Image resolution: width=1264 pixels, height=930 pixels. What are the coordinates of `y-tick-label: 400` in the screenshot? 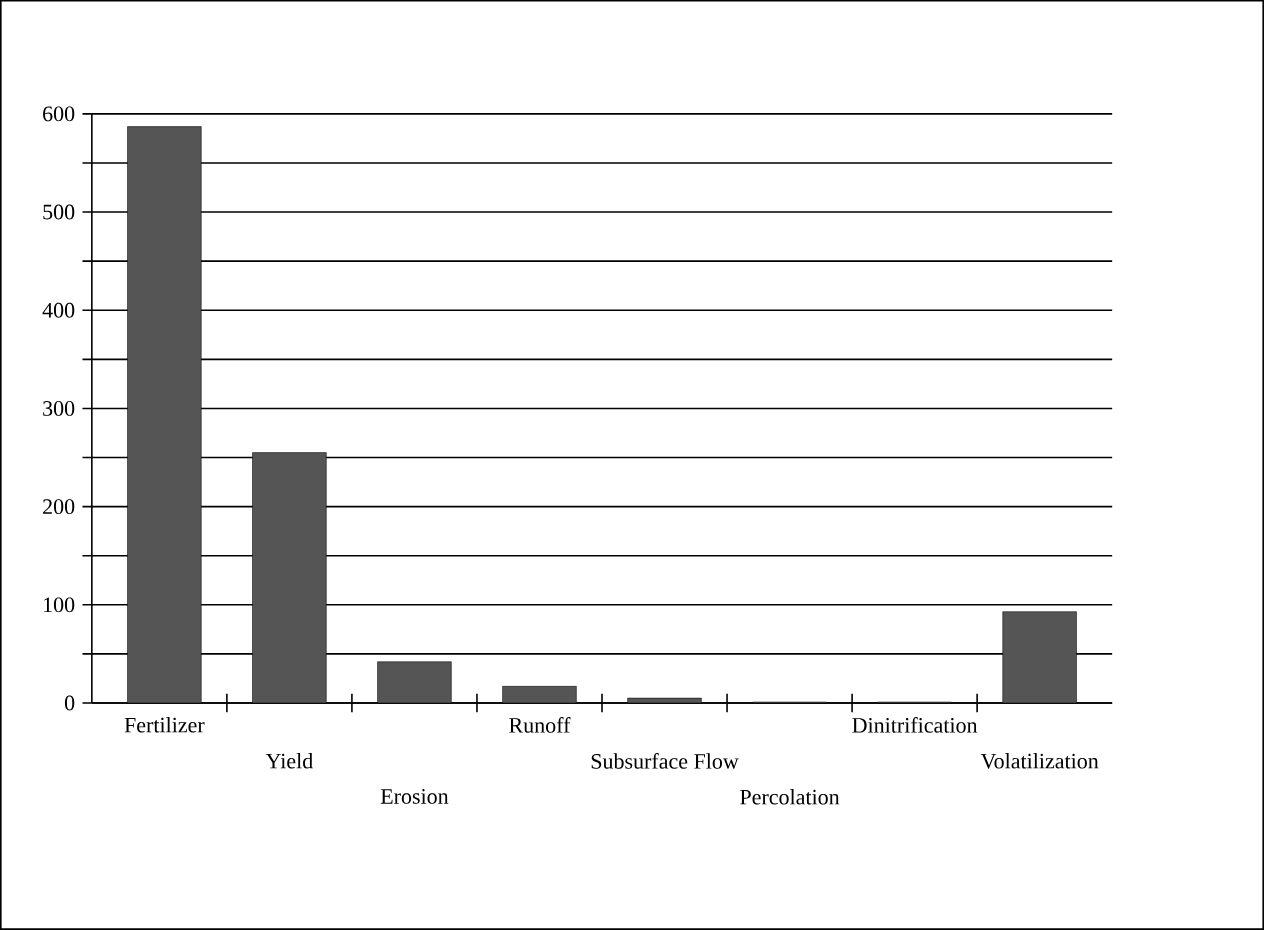 It's located at (58, 310).